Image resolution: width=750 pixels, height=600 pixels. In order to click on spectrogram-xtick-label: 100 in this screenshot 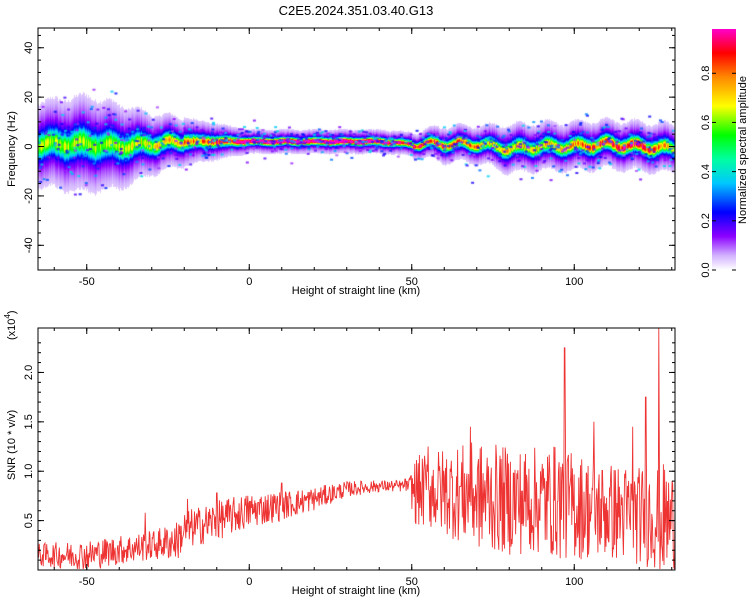, I will do `click(574, 282)`.